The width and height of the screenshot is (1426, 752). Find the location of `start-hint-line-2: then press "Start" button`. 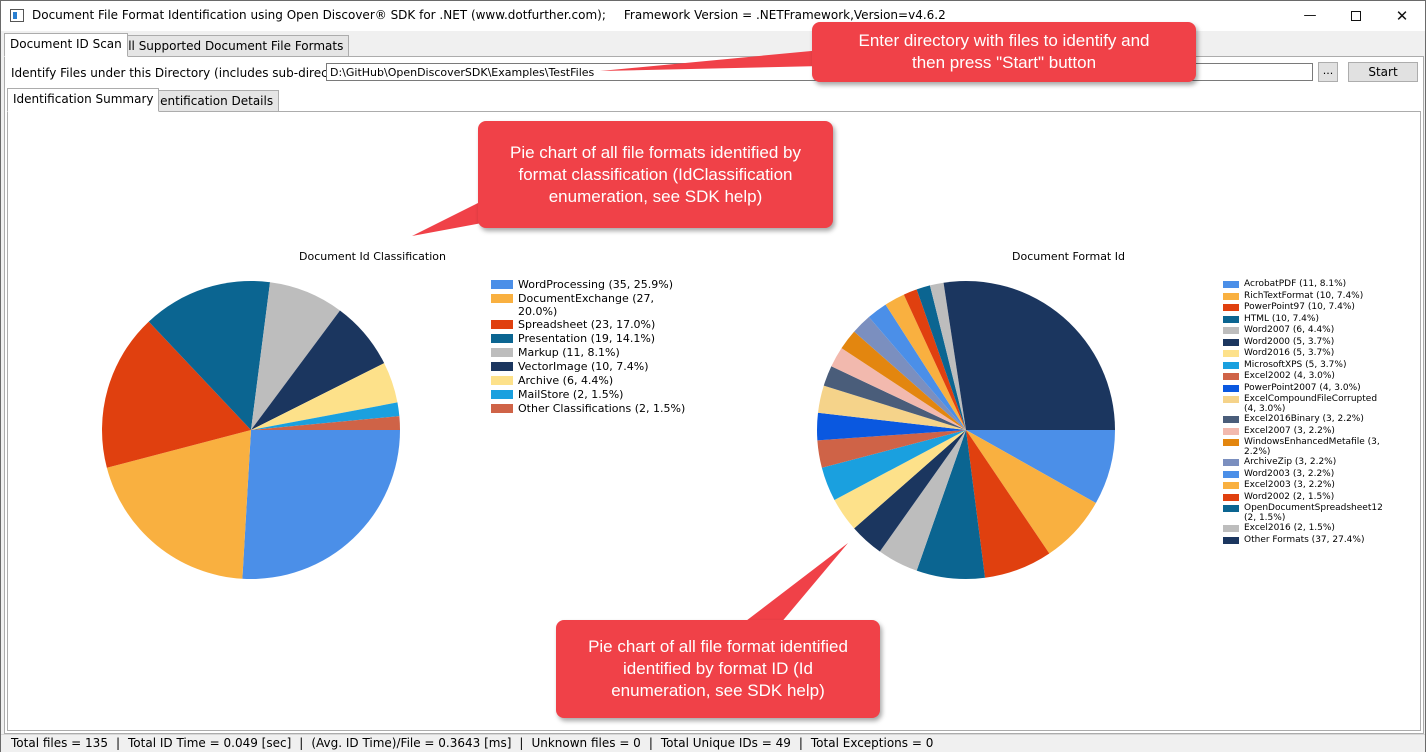

start-hint-line-2: then press "Start" button is located at coordinates (1004, 62).